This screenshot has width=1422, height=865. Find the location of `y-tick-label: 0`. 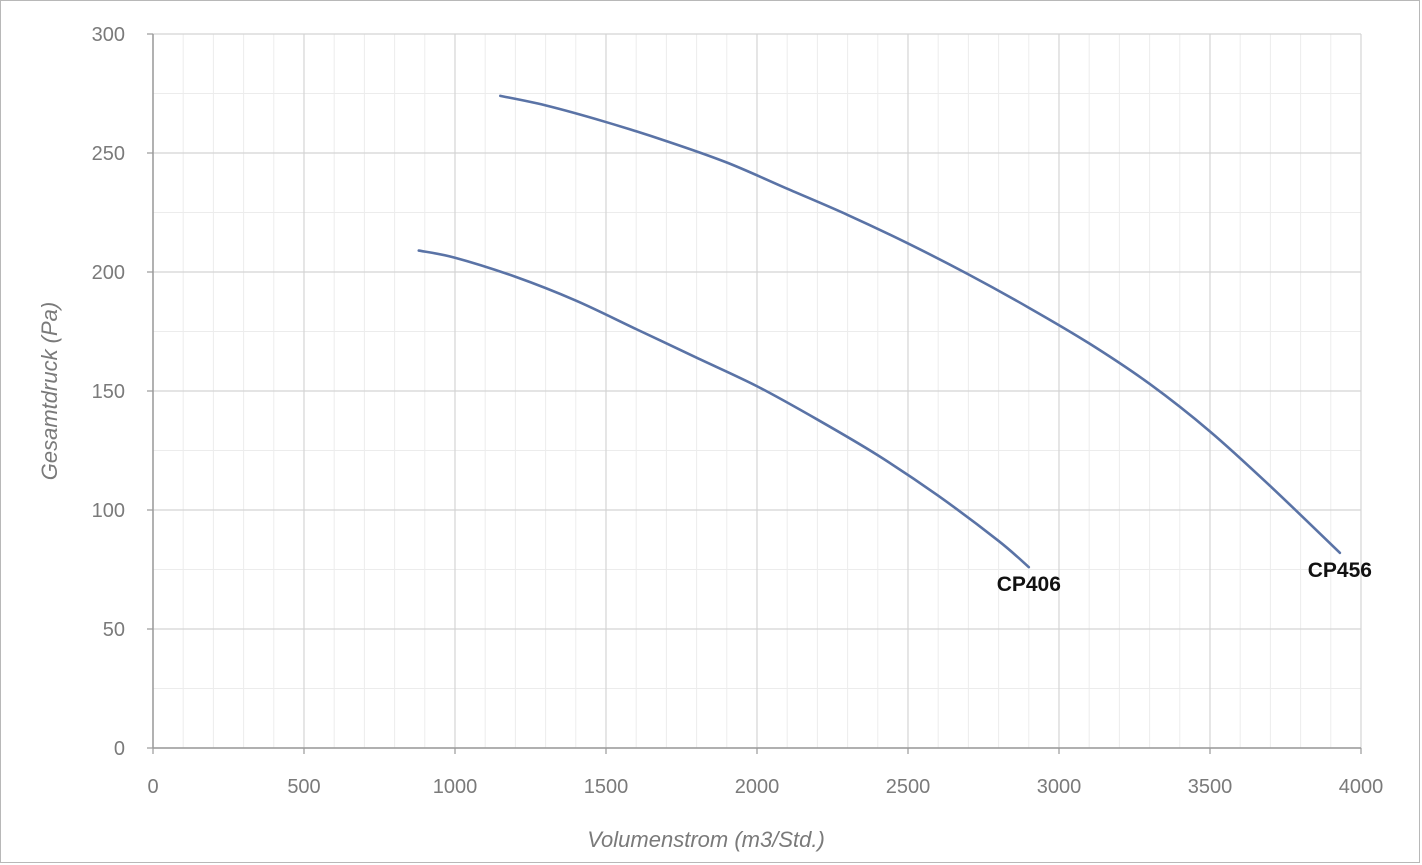

y-tick-label: 0 is located at coordinates (119, 749).